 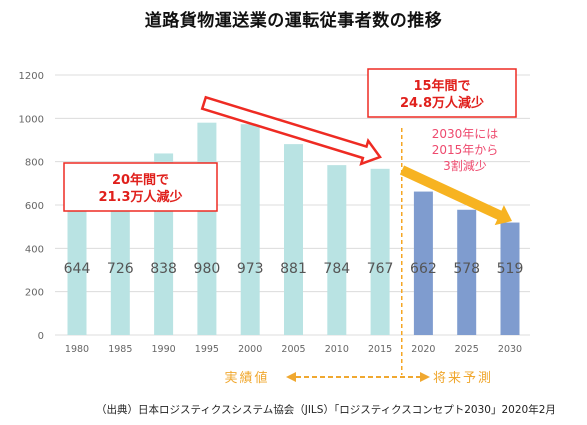 What do you see at coordinates (31, 76) in the screenshot?
I see `y-tick-label: 1200` at bounding box center [31, 76].